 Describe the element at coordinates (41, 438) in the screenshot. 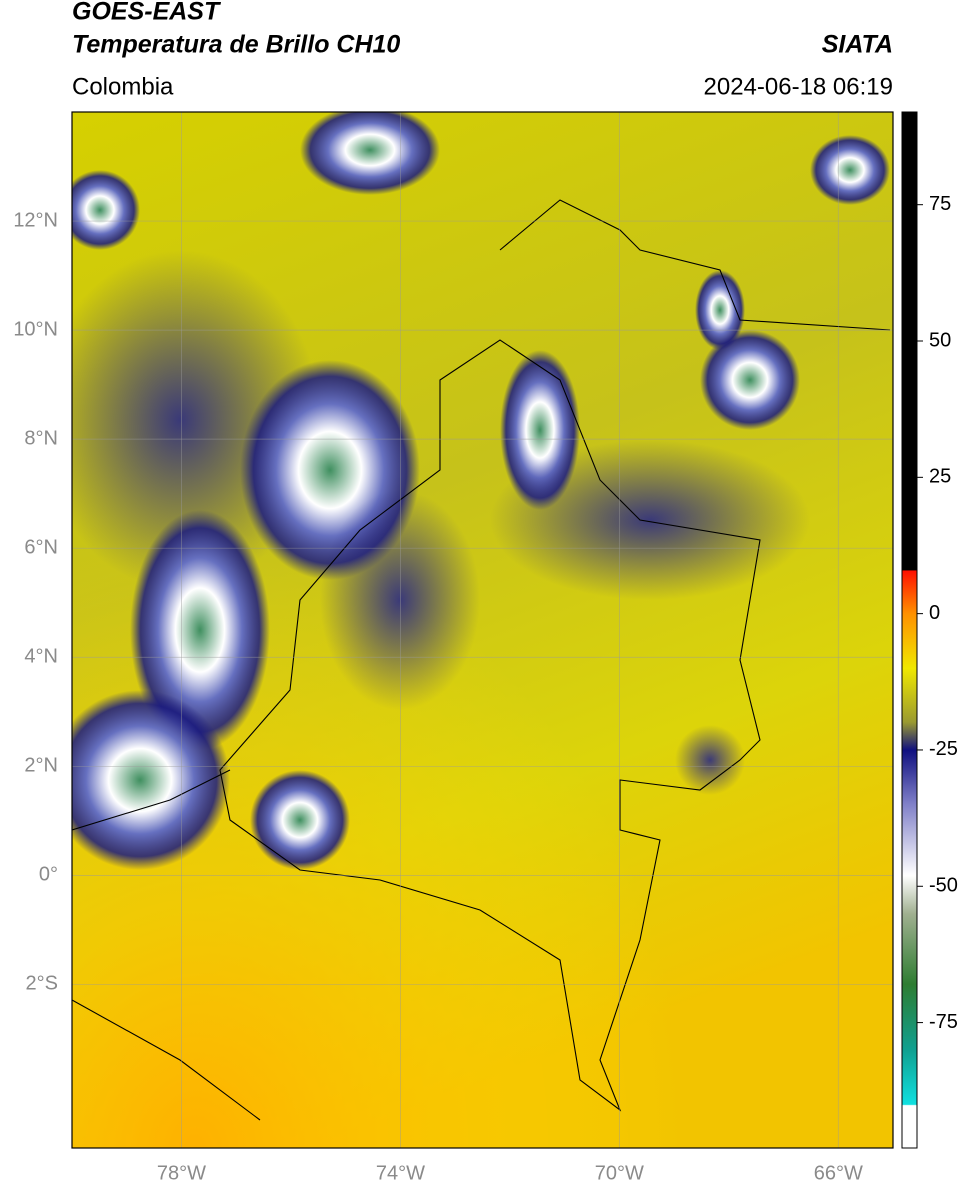

I see `lat-label: 8°N` at that location.